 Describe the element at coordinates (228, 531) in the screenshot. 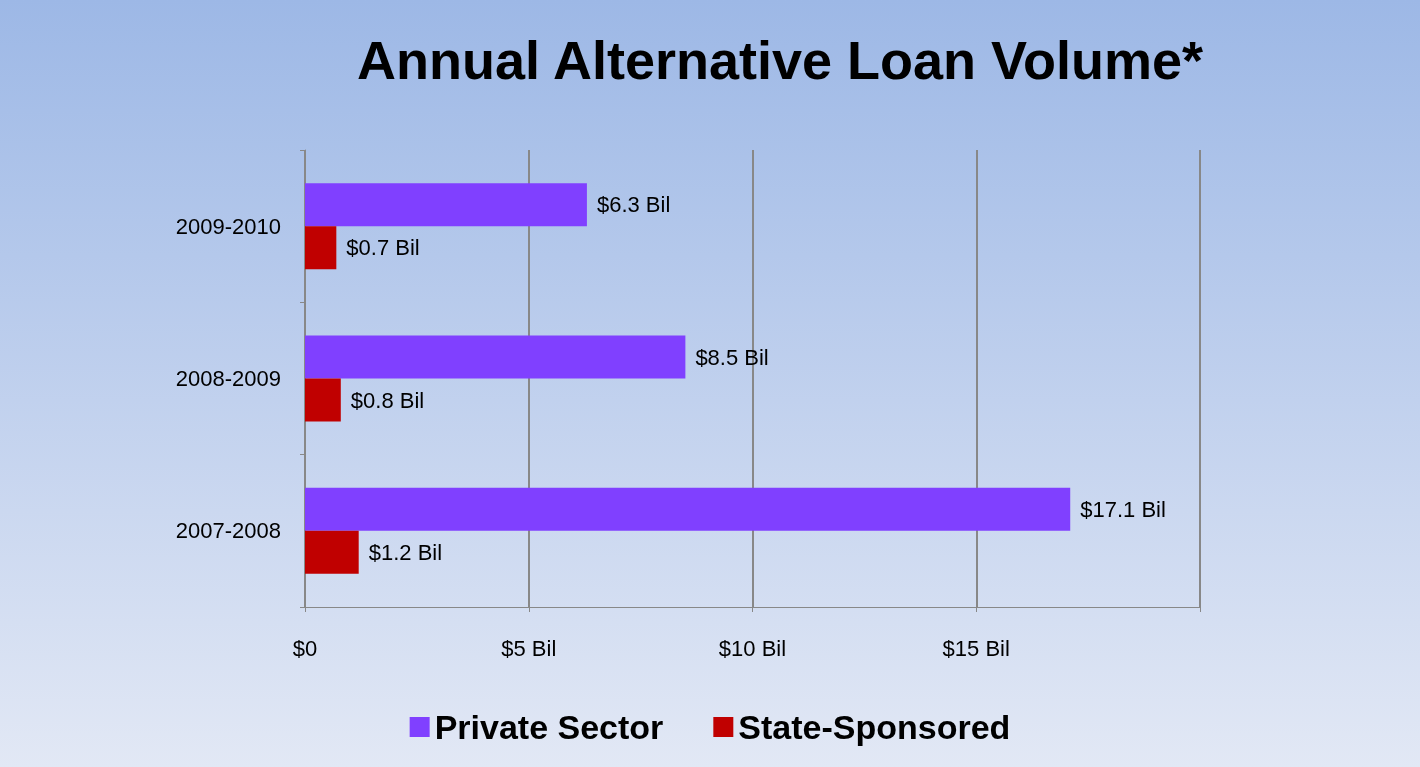

I see `y-tick-label: 2007-2008` at that location.